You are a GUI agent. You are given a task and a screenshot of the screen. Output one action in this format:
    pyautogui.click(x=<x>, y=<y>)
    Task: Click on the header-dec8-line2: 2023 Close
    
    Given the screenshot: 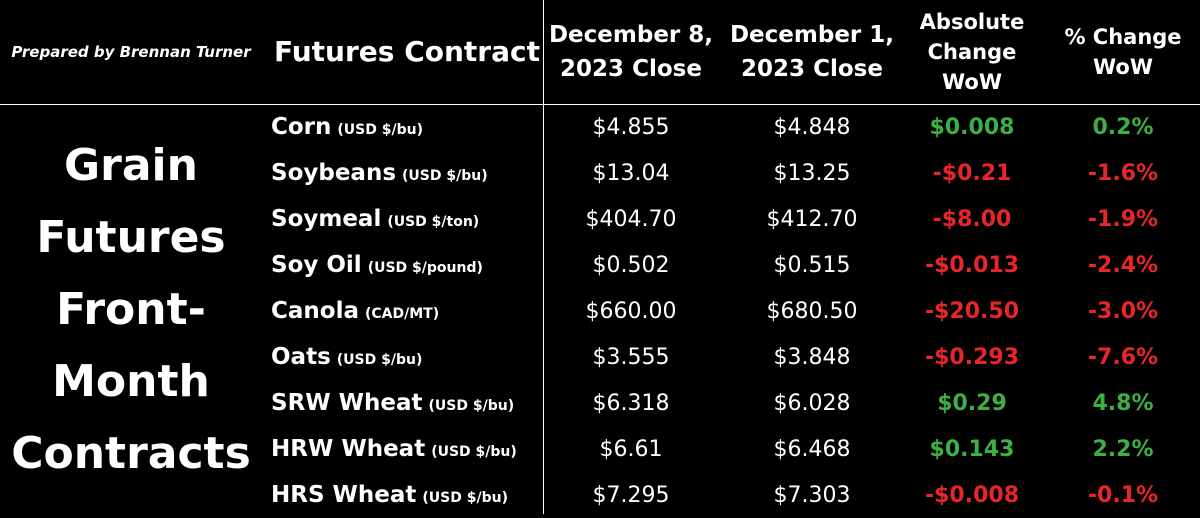 What is the action you would take?
    pyautogui.click(x=631, y=69)
    